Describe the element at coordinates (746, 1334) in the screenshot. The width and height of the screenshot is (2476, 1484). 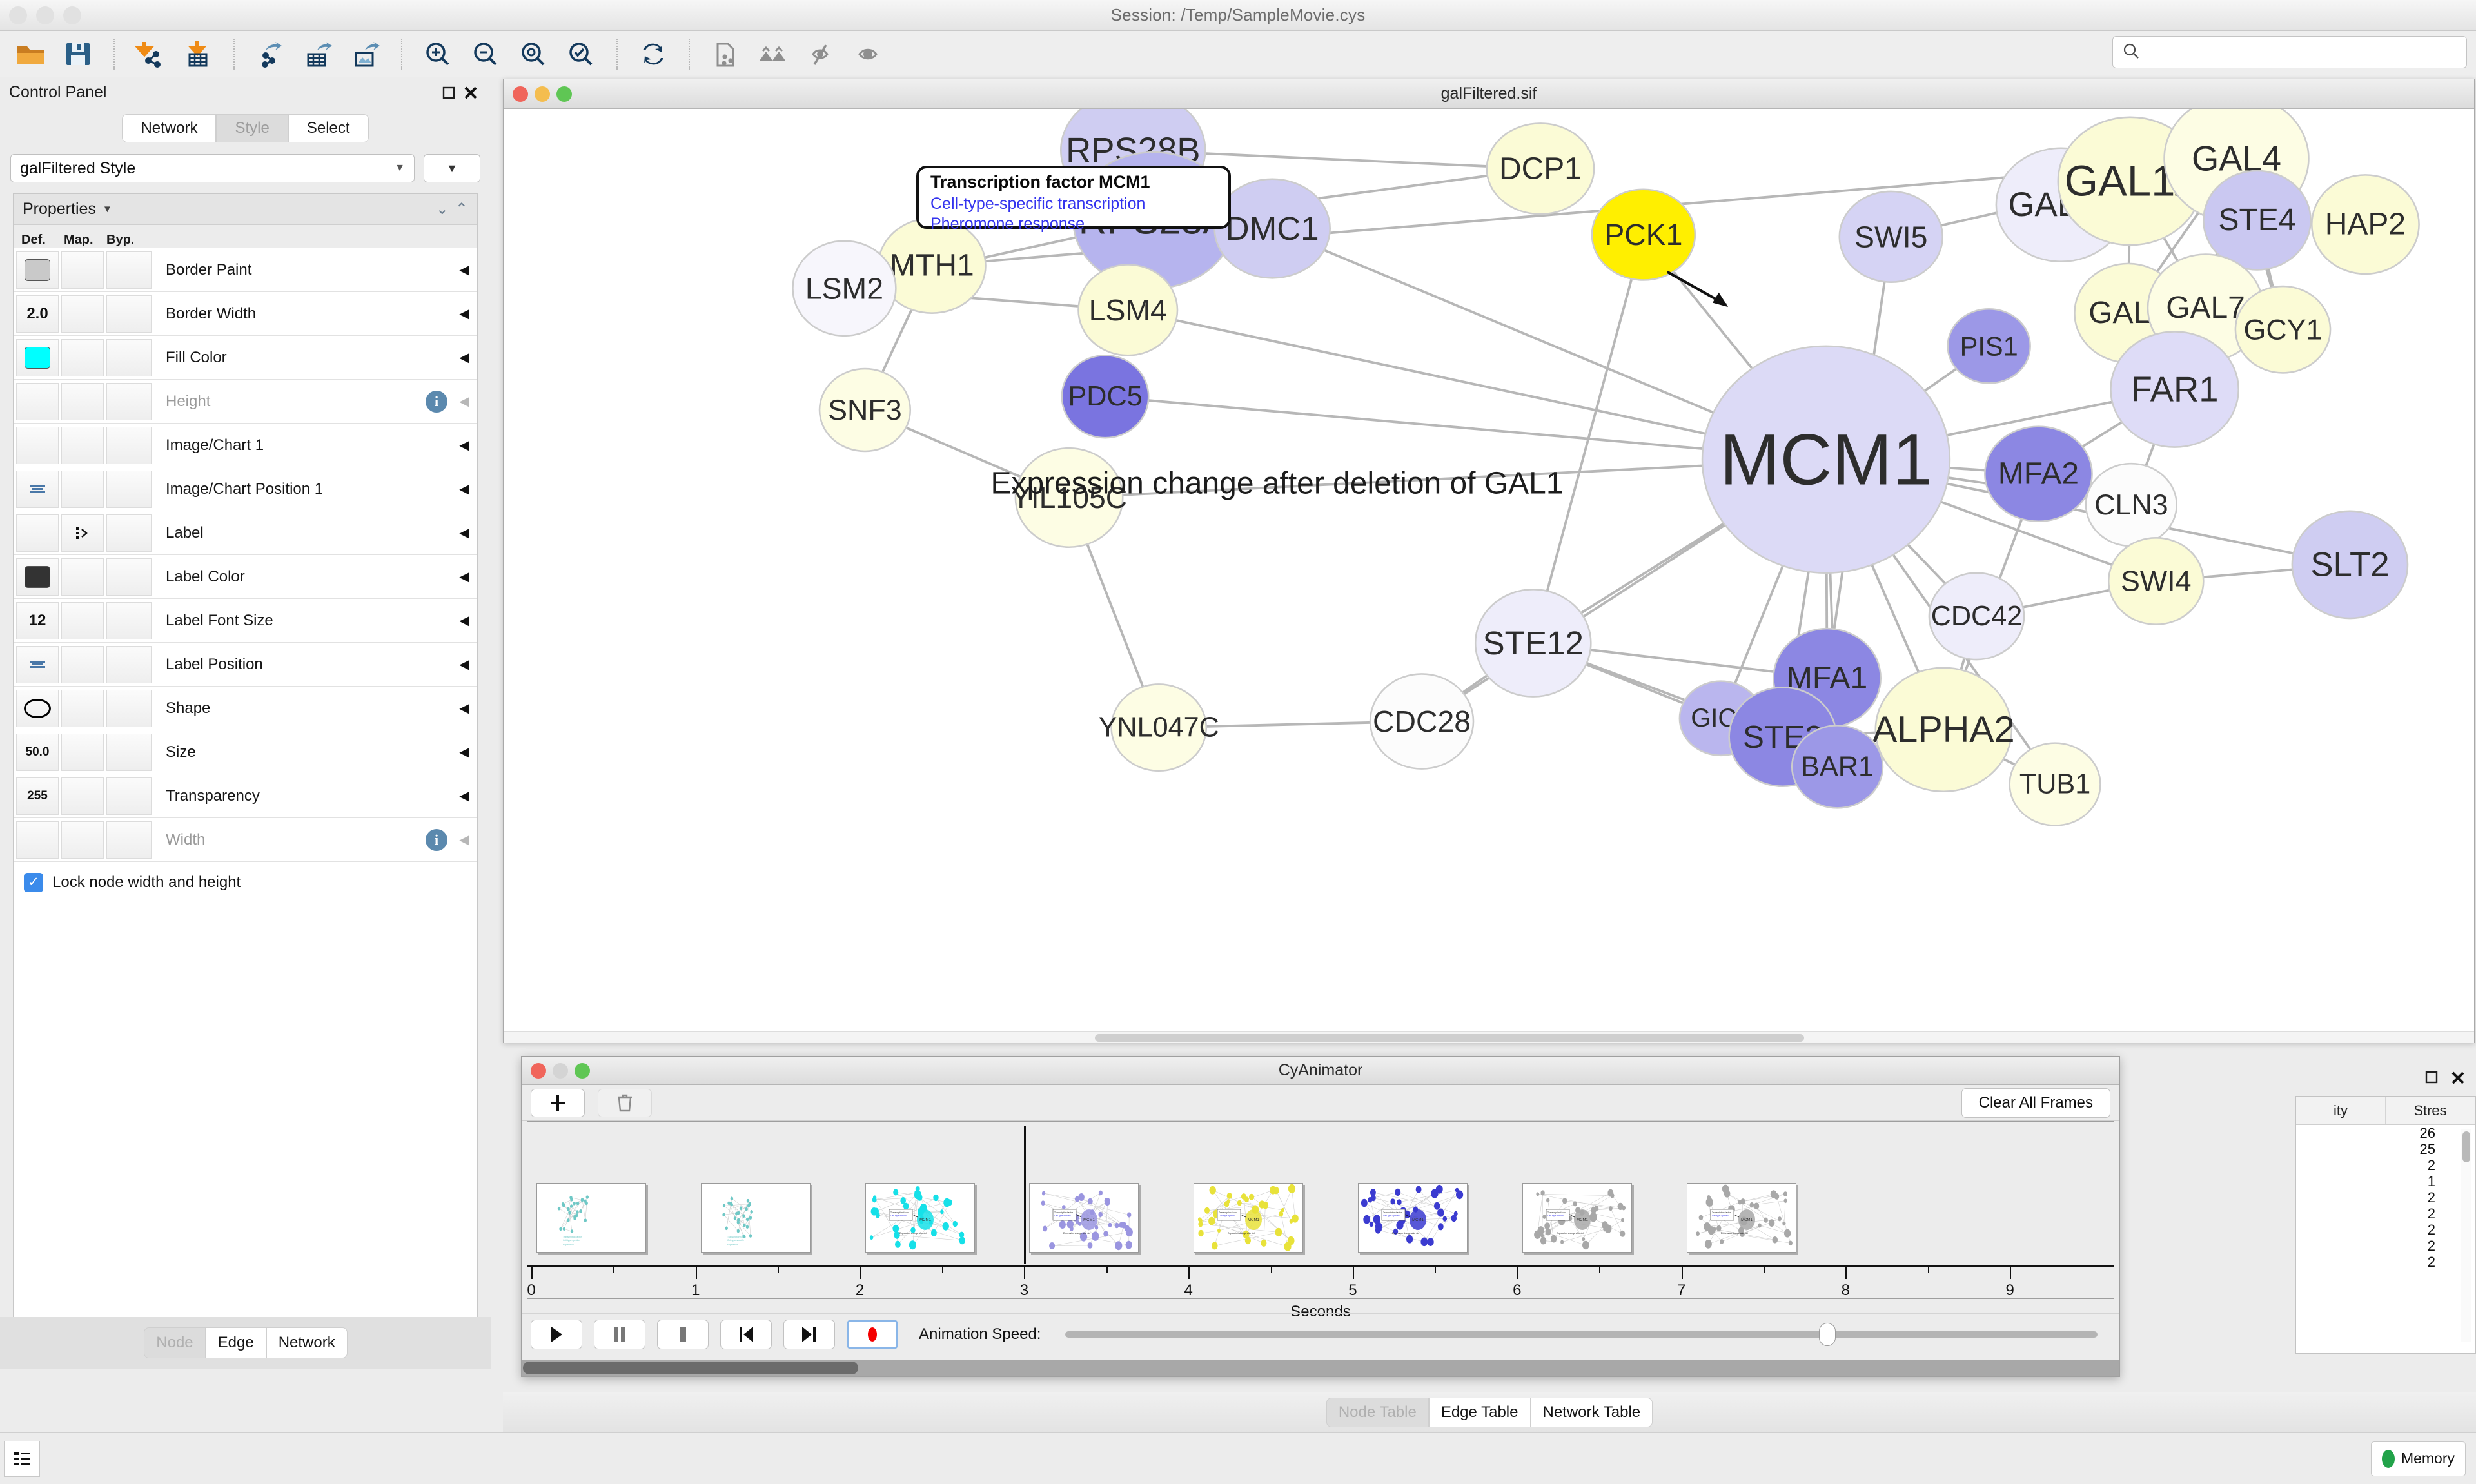
I see `prev-frame-button` at that location.